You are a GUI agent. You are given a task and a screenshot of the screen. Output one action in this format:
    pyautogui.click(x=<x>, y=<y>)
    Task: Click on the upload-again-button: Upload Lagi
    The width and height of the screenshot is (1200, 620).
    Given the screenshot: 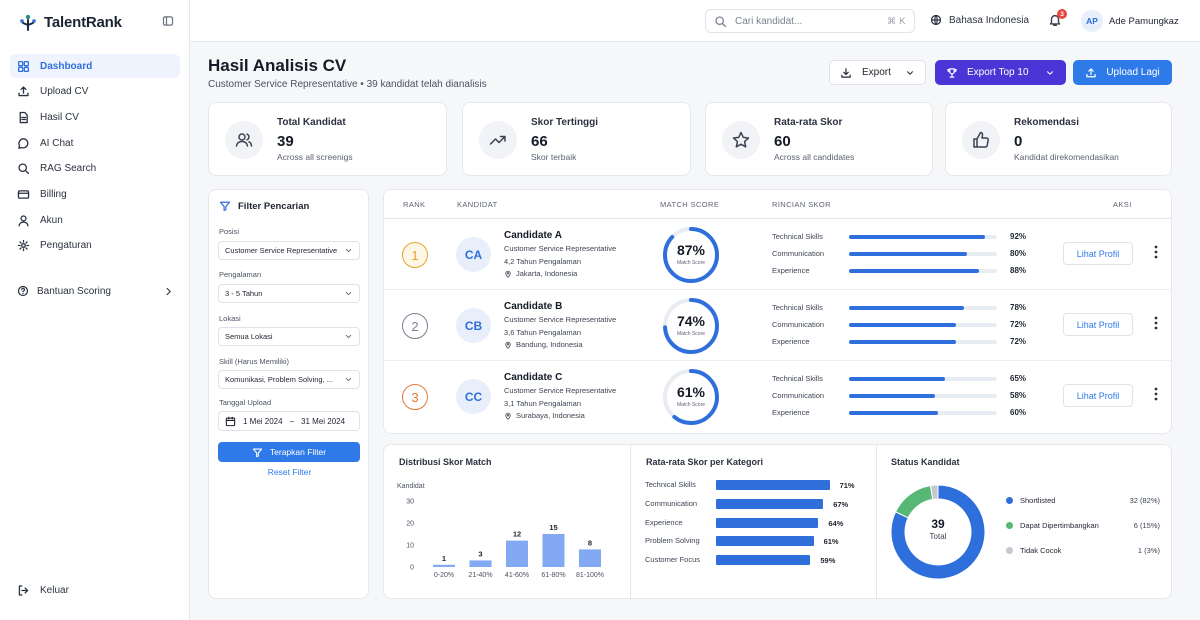 What is the action you would take?
    pyautogui.click(x=1122, y=72)
    